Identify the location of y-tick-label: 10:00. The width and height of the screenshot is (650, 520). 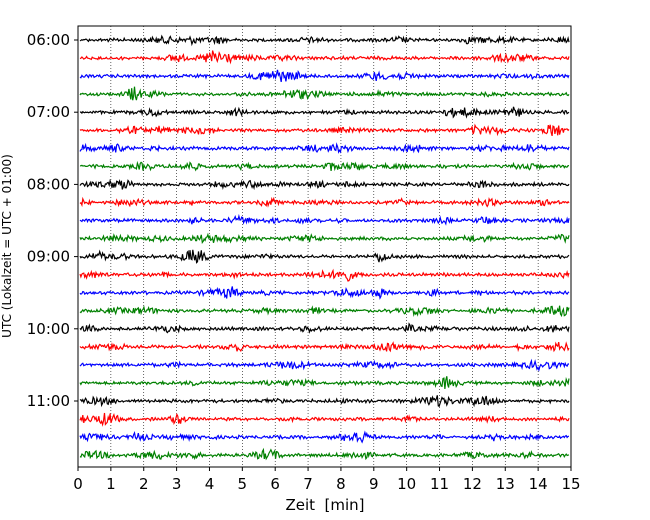
(48, 329).